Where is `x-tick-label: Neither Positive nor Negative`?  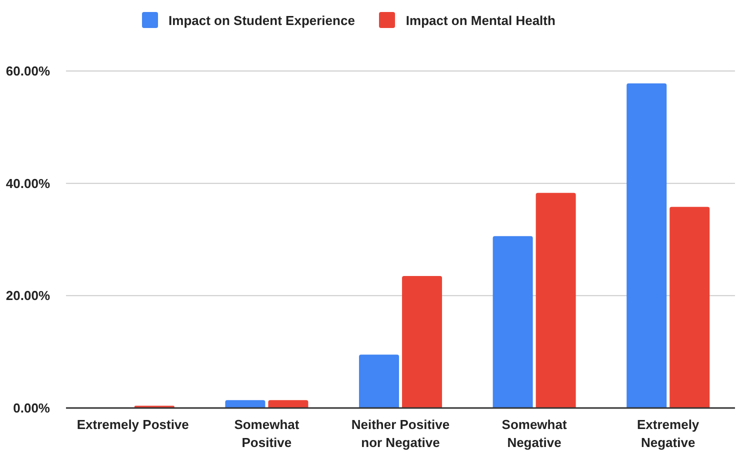
x-tick-label: Neither Positive nor Negative is located at coordinates (400, 433).